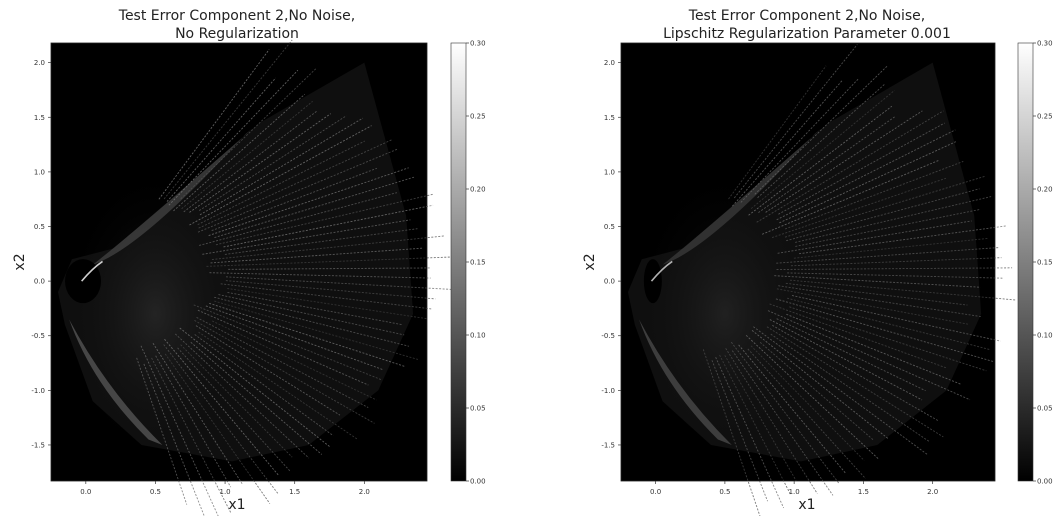 This screenshot has width=1061, height=516. I want to click on y-tick-label: 0.5, so click(39, 227).